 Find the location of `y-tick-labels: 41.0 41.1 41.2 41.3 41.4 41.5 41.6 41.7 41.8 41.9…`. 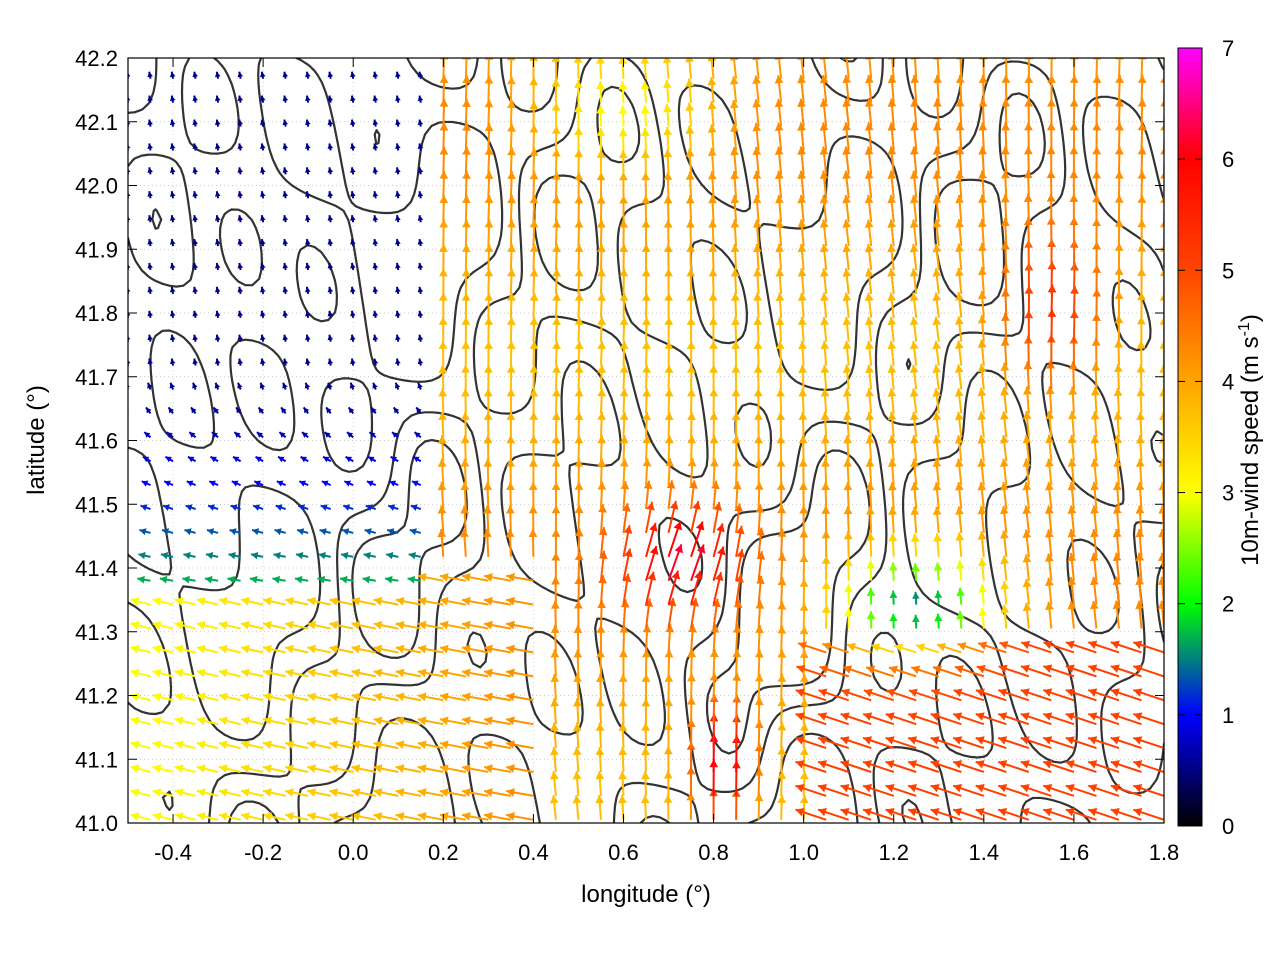

y-tick-labels: 41.0 41.1 41.2 41.3 41.4 41.5 41.6 41.7 41.8 41.9… is located at coordinates (96, 441).